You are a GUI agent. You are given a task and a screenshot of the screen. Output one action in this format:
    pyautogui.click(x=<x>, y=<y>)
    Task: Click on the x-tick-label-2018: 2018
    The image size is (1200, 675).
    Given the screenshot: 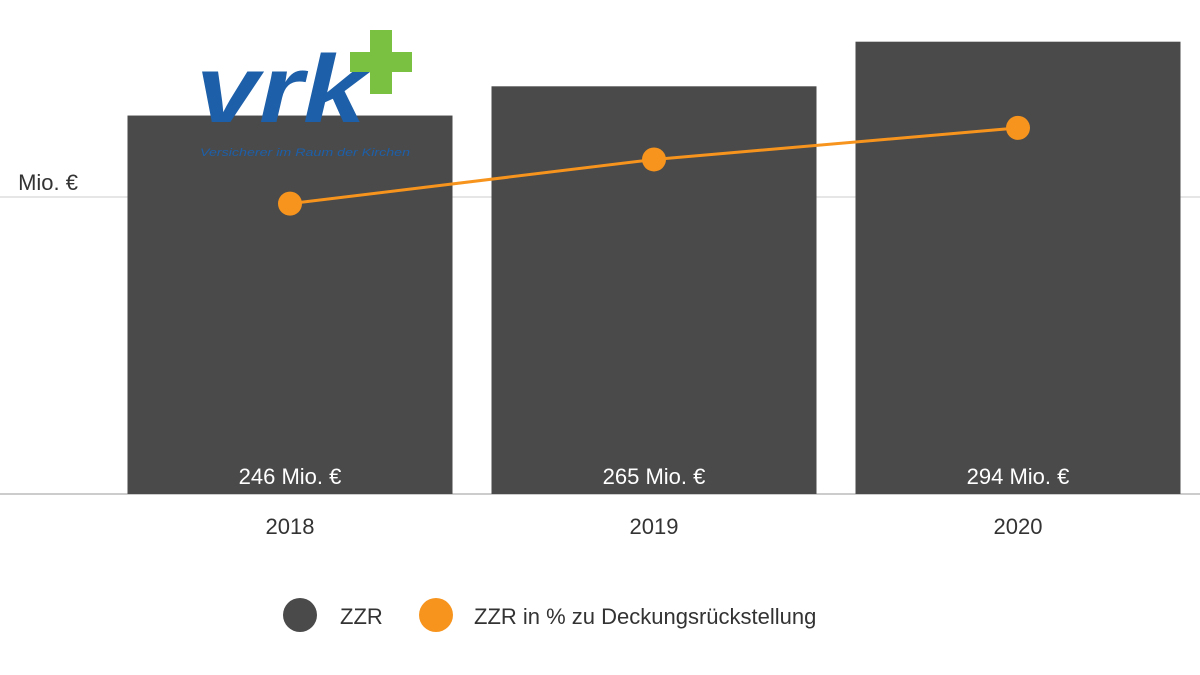 What is the action you would take?
    pyautogui.click(x=290, y=526)
    